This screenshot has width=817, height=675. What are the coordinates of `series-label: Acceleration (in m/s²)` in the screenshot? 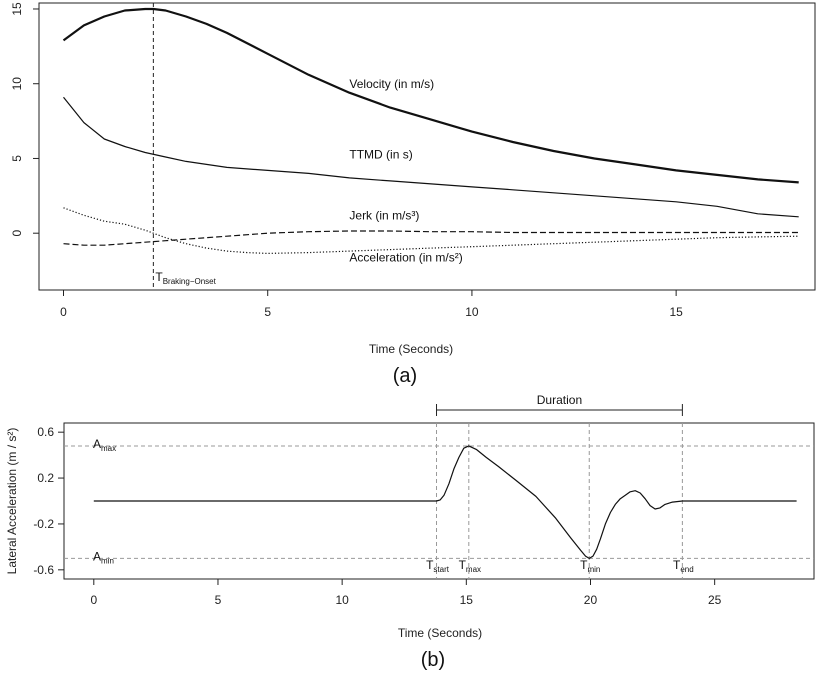 It's located at (405, 258).